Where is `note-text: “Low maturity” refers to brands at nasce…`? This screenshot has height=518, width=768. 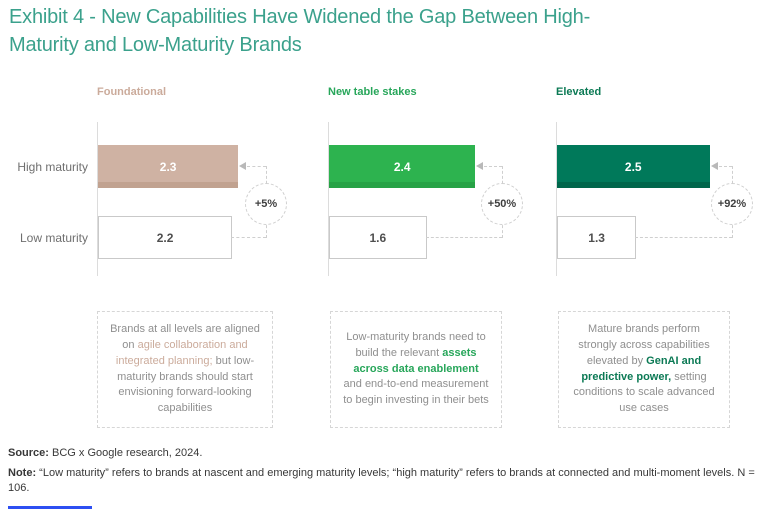 note-text: “Low maturity” refers to brands at nasce… is located at coordinates (381, 480).